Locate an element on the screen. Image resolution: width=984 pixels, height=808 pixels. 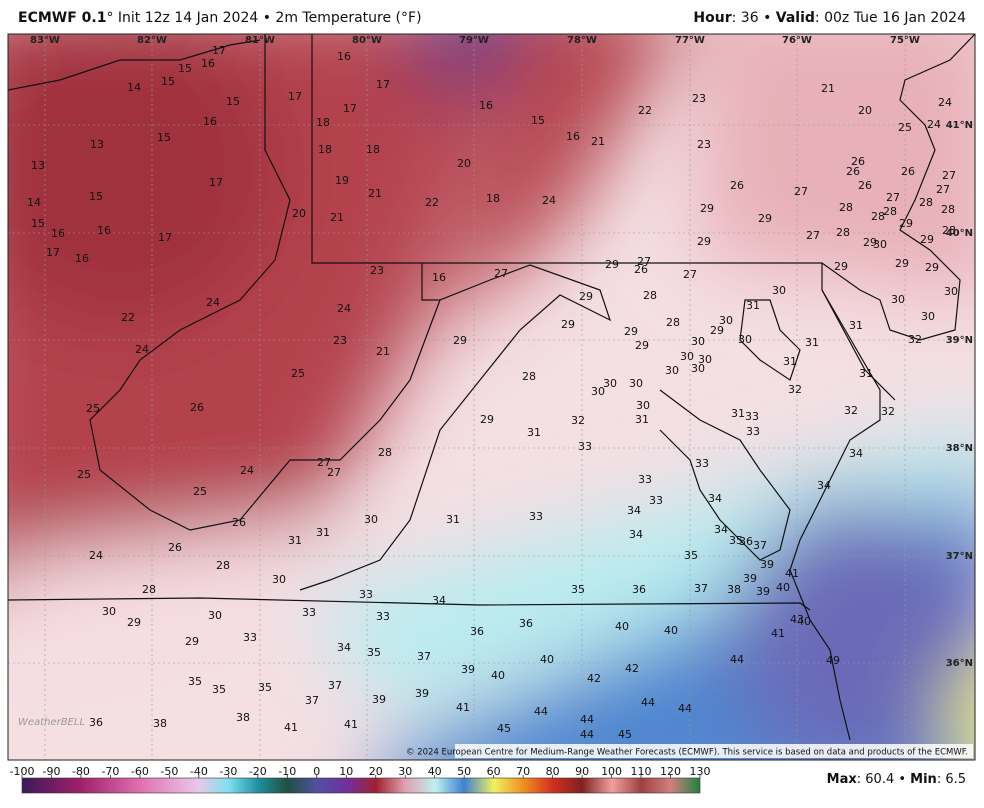
colorbar-tick-label: 70 is located at coordinates (523, 771).